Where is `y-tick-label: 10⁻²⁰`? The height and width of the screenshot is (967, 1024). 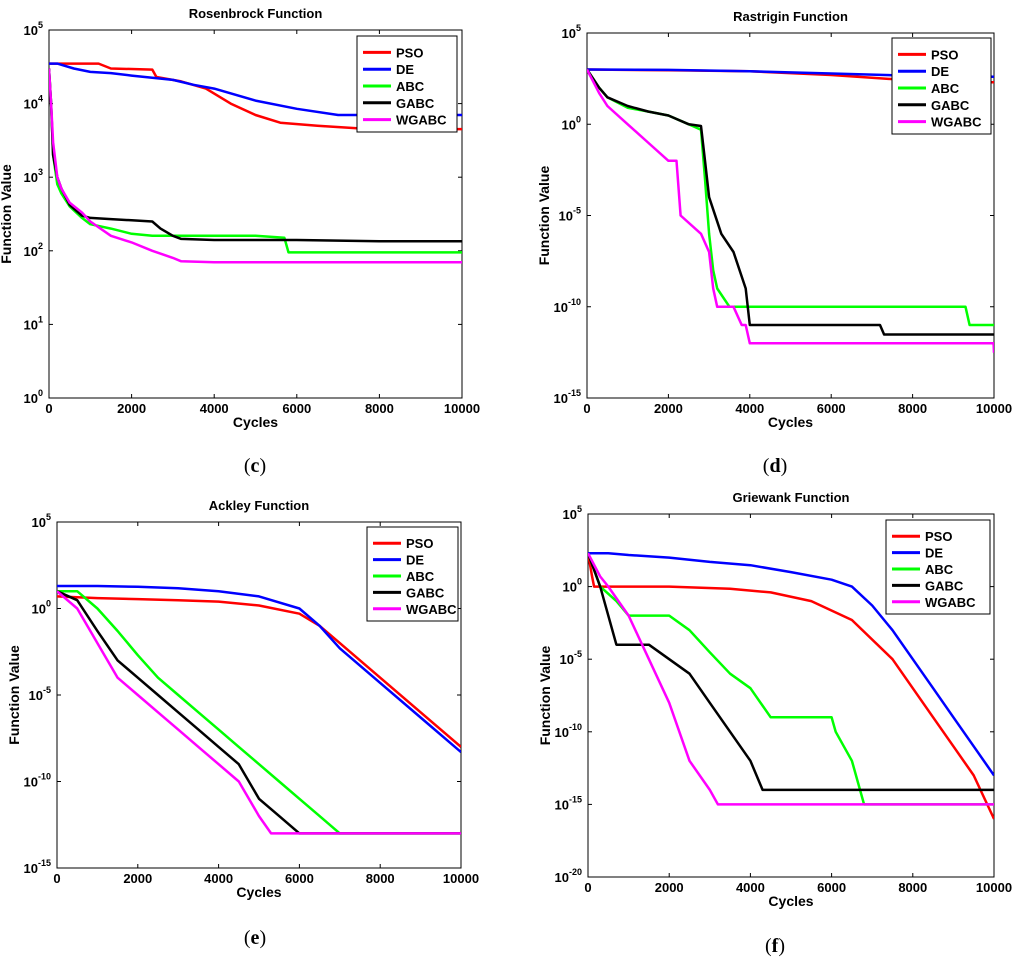 y-tick-label: 10⁻²⁰ is located at coordinates (568, 876).